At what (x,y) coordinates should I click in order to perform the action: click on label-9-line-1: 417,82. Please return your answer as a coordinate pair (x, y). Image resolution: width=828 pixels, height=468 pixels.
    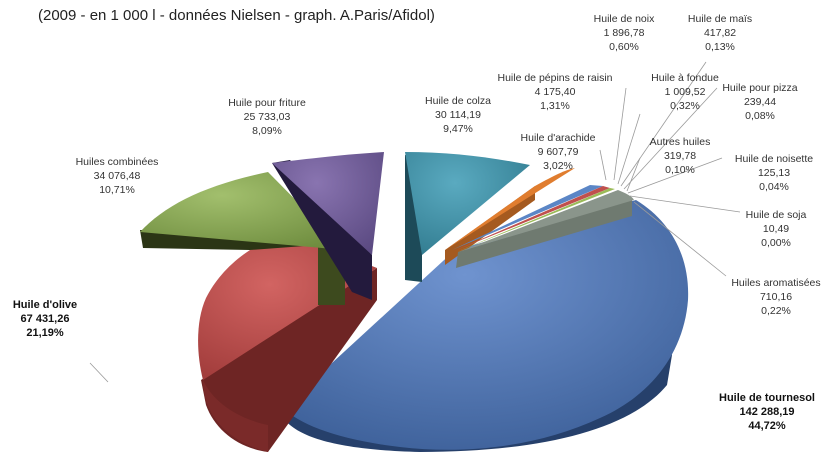
    Looking at the image, I should click on (720, 33).